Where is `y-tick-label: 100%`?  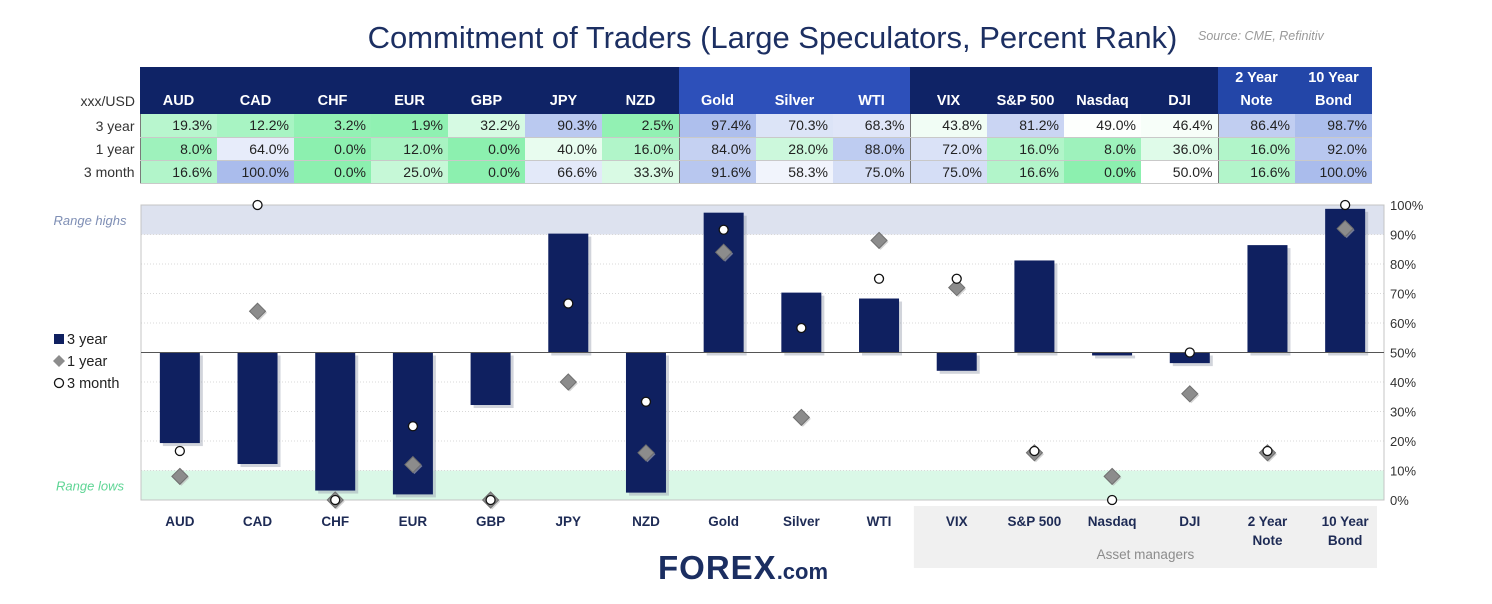
y-tick-label: 100% is located at coordinates (1407, 205).